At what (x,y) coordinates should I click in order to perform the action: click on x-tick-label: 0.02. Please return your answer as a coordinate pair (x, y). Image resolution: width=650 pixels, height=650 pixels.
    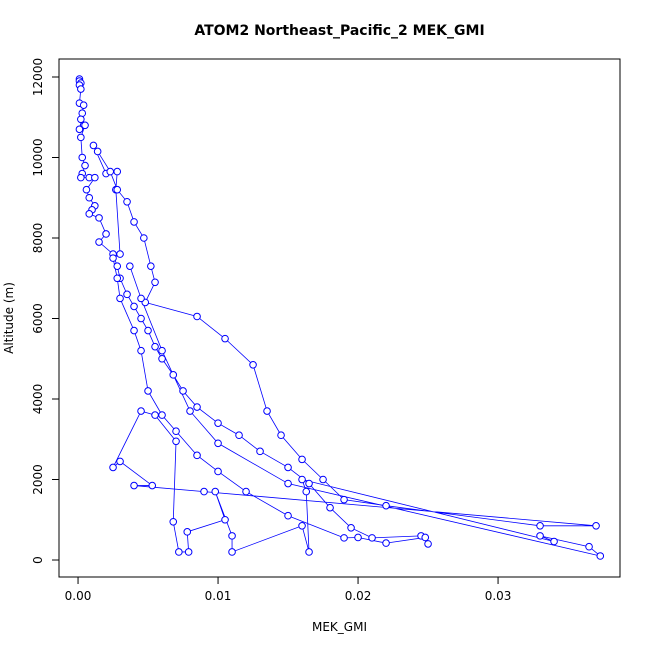
    Looking at the image, I should click on (358, 596).